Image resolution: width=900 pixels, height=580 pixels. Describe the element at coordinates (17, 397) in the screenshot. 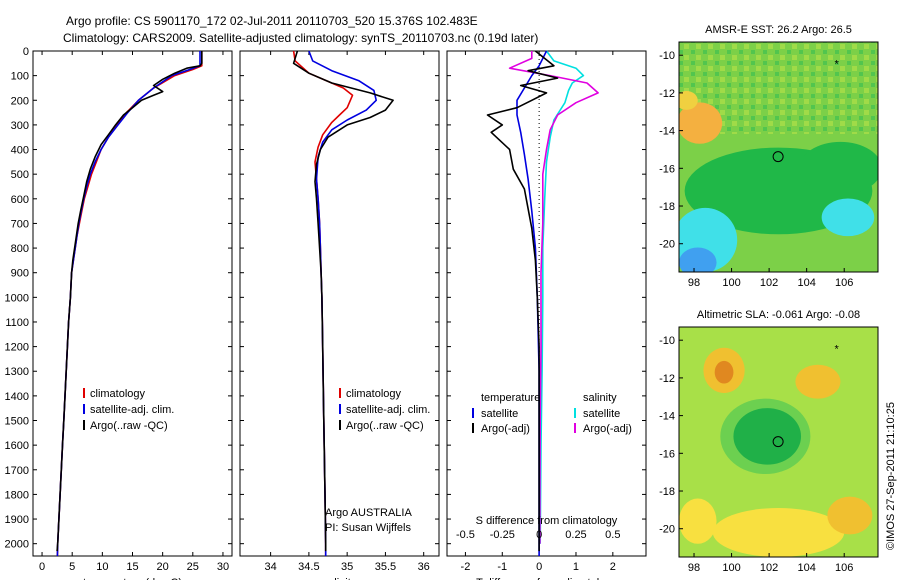

I see `y-tick-label: 1400` at that location.